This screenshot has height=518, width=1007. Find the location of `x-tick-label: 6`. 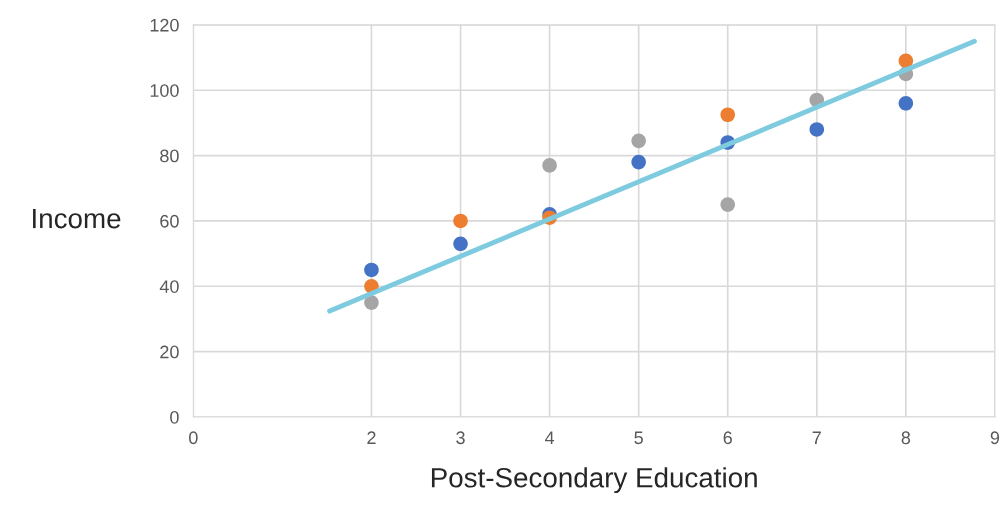

x-tick-label: 6 is located at coordinates (727, 438).